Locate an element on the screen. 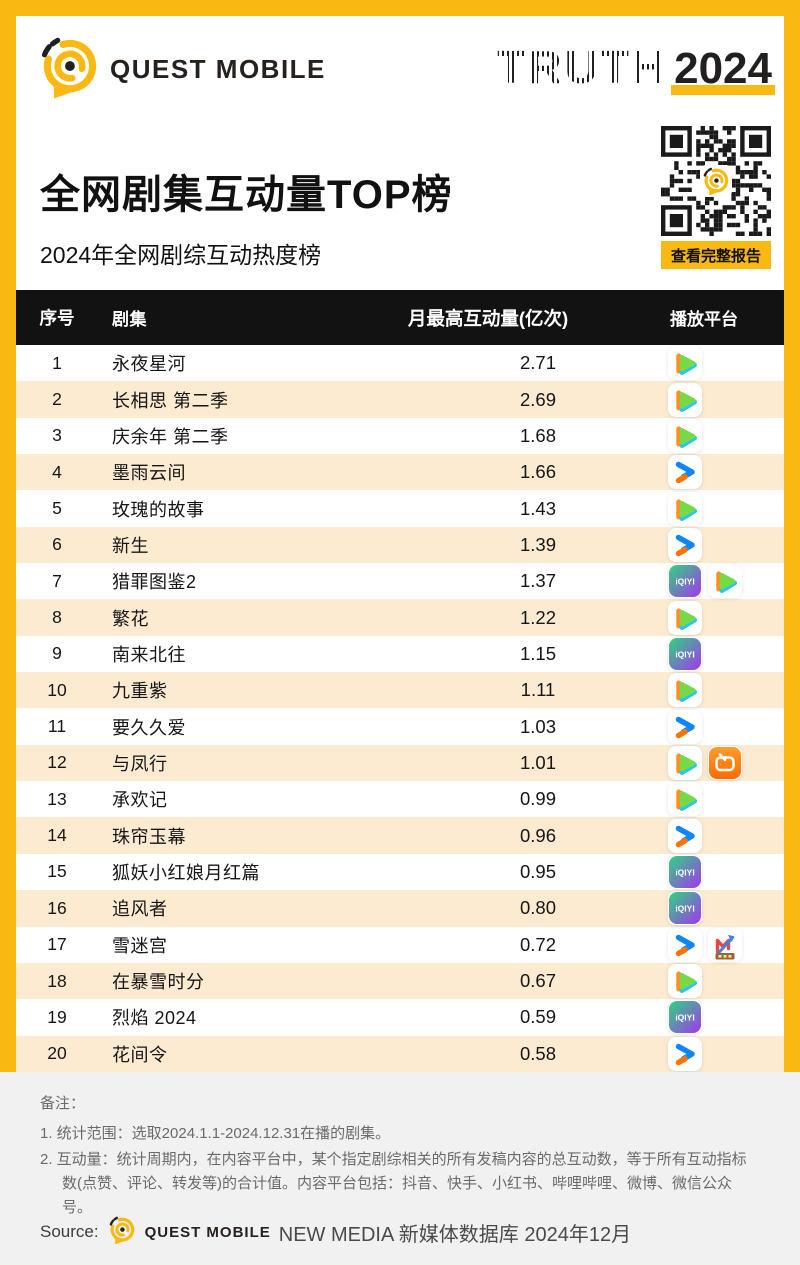 This screenshot has height=1265, width=800. interaction-value: 0.59 is located at coordinates (537, 1017).